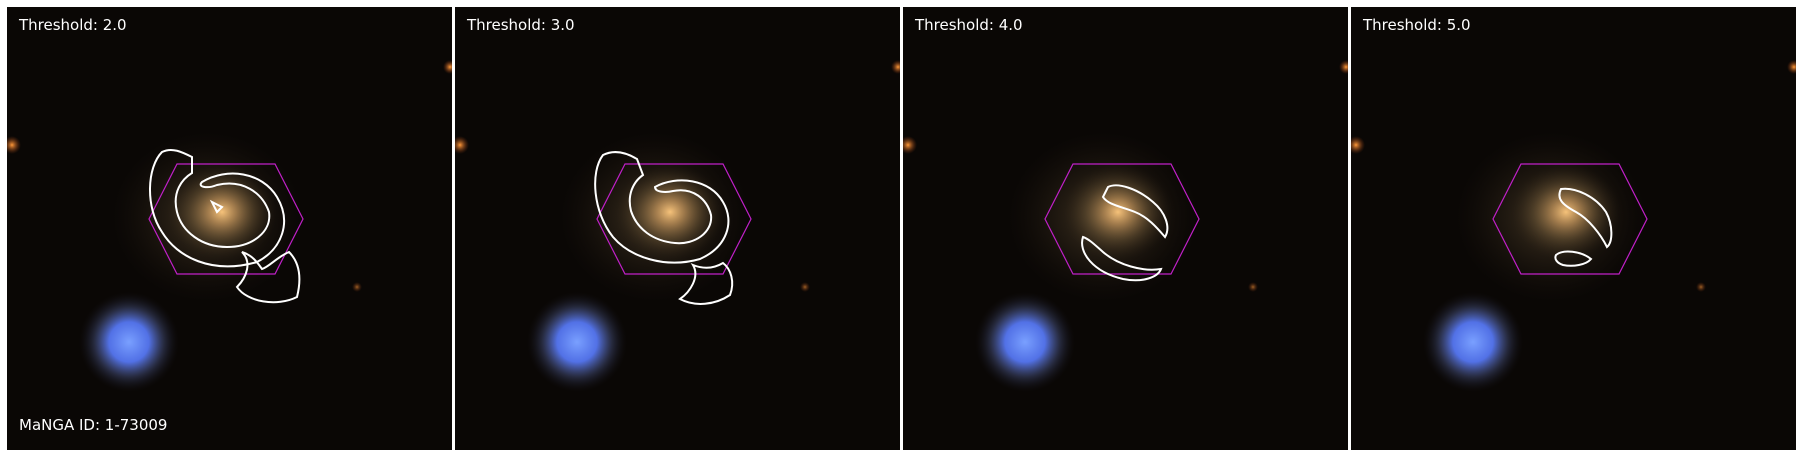  I want to click on manga-id-label: MaNGA ID: 1-73009, so click(93, 425).